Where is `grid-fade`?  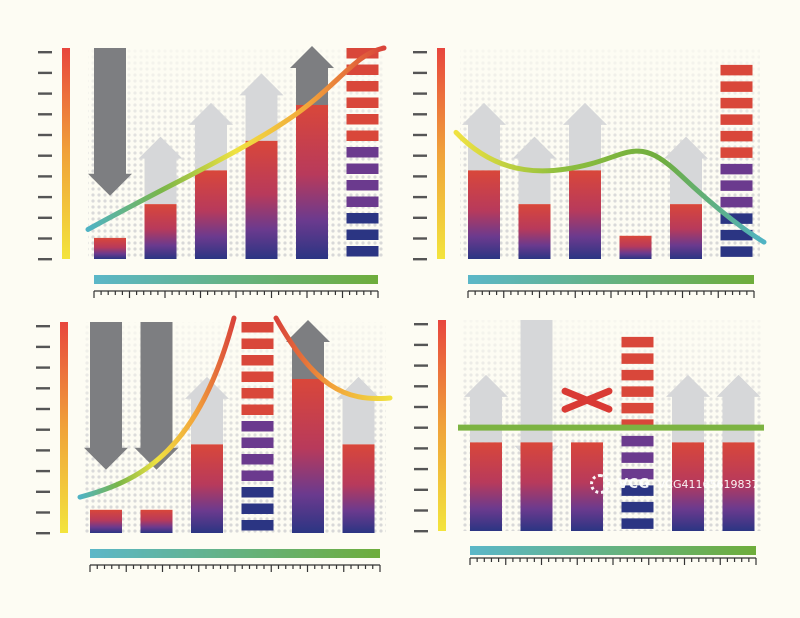 grid-fade is located at coordinates (235, 427).